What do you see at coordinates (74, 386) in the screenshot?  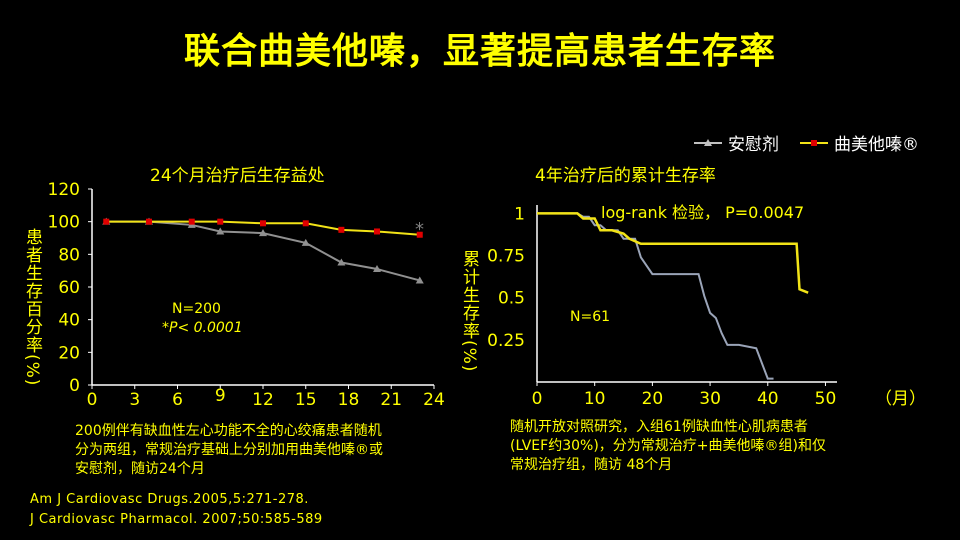 I see `left-y-tick-label: 0` at bounding box center [74, 386].